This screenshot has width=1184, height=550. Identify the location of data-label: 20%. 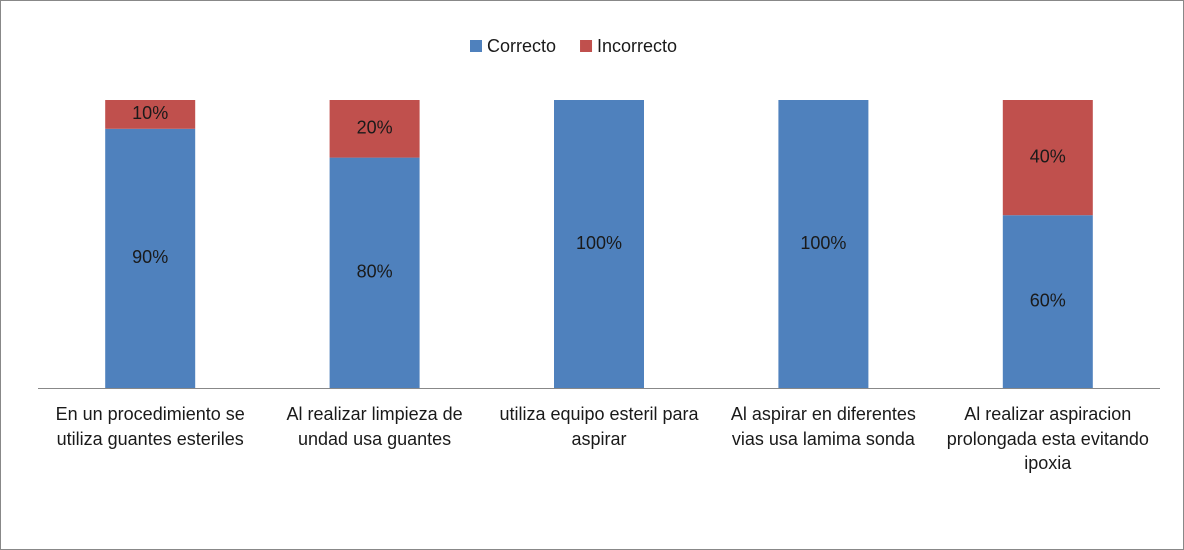
(375, 128).